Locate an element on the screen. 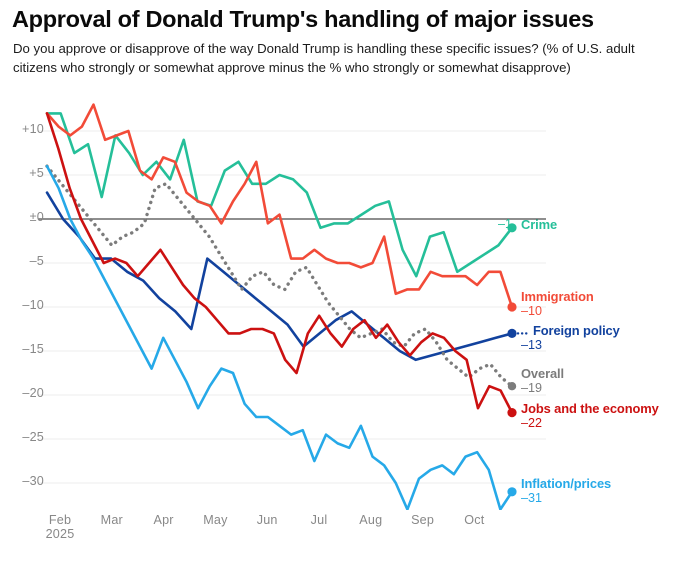 This screenshot has height=569, width=680. x-axis-tick-label: Feb 2025 is located at coordinates (60, 527).